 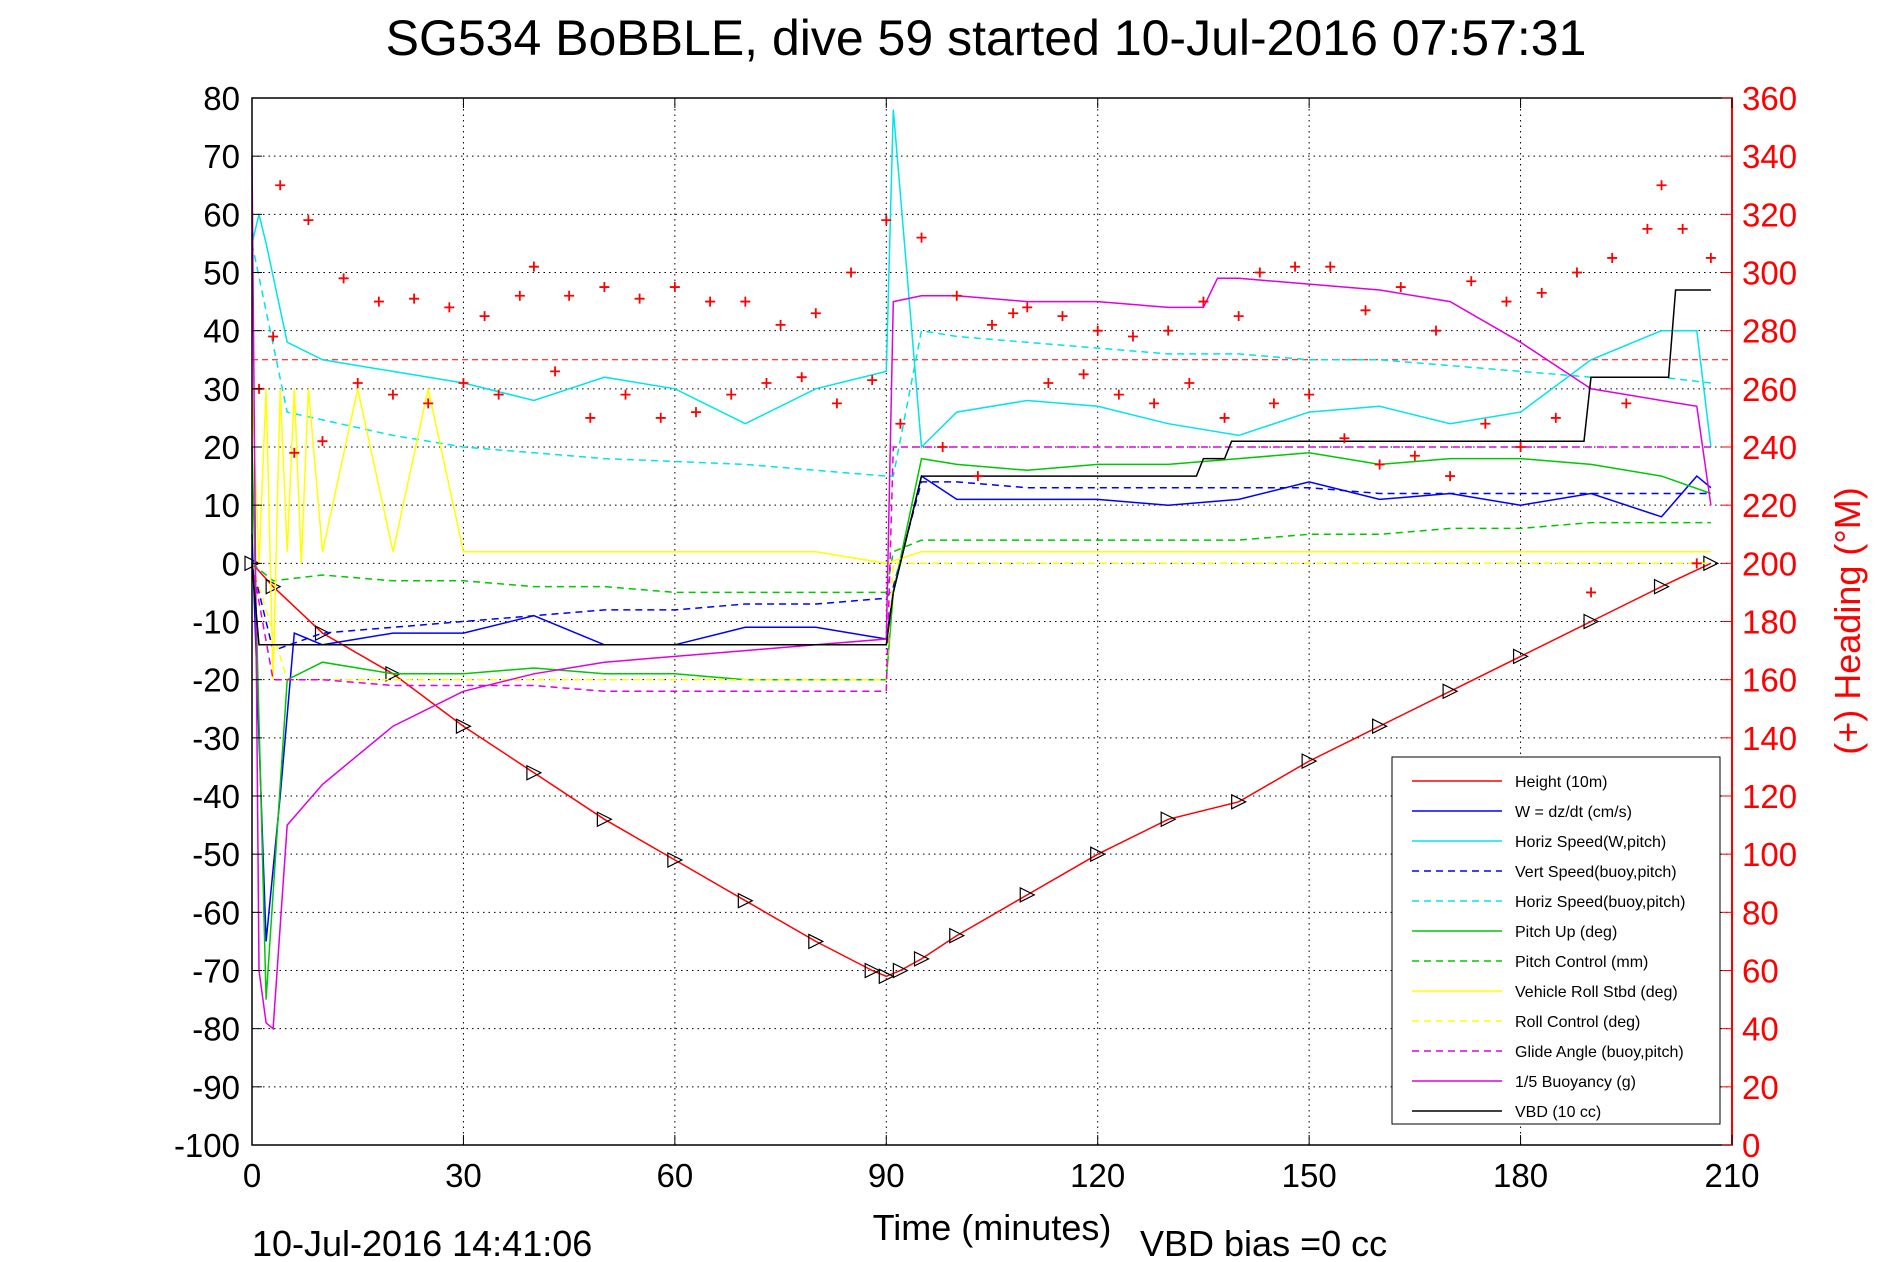 What do you see at coordinates (1769, 738) in the screenshot?
I see `right-tick-label: 140` at bounding box center [1769, 738].